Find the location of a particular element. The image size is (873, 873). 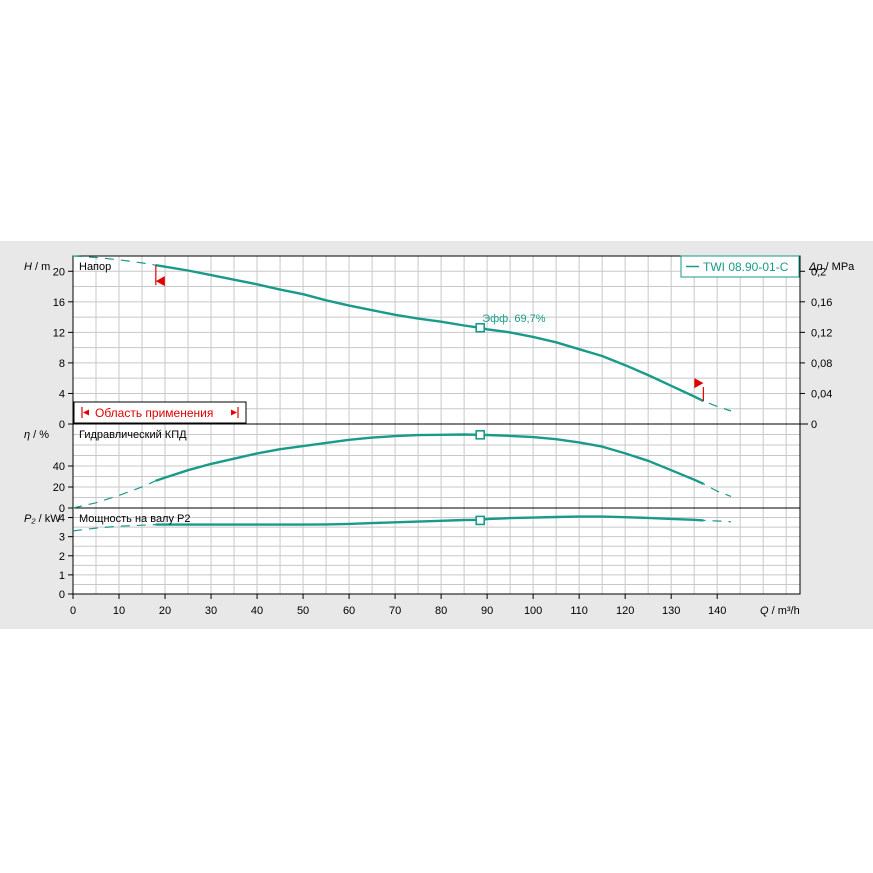

application-range-right-arrow is located at coordinates (234, 412).